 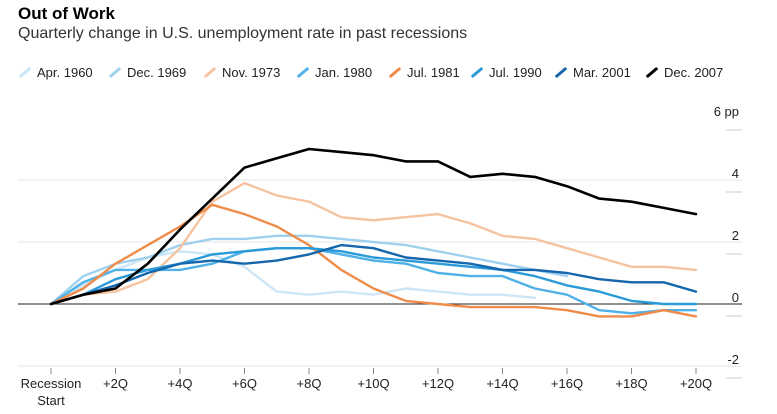 I want to click on legend-label: Nov. 1973, so click(x=251, y=72).